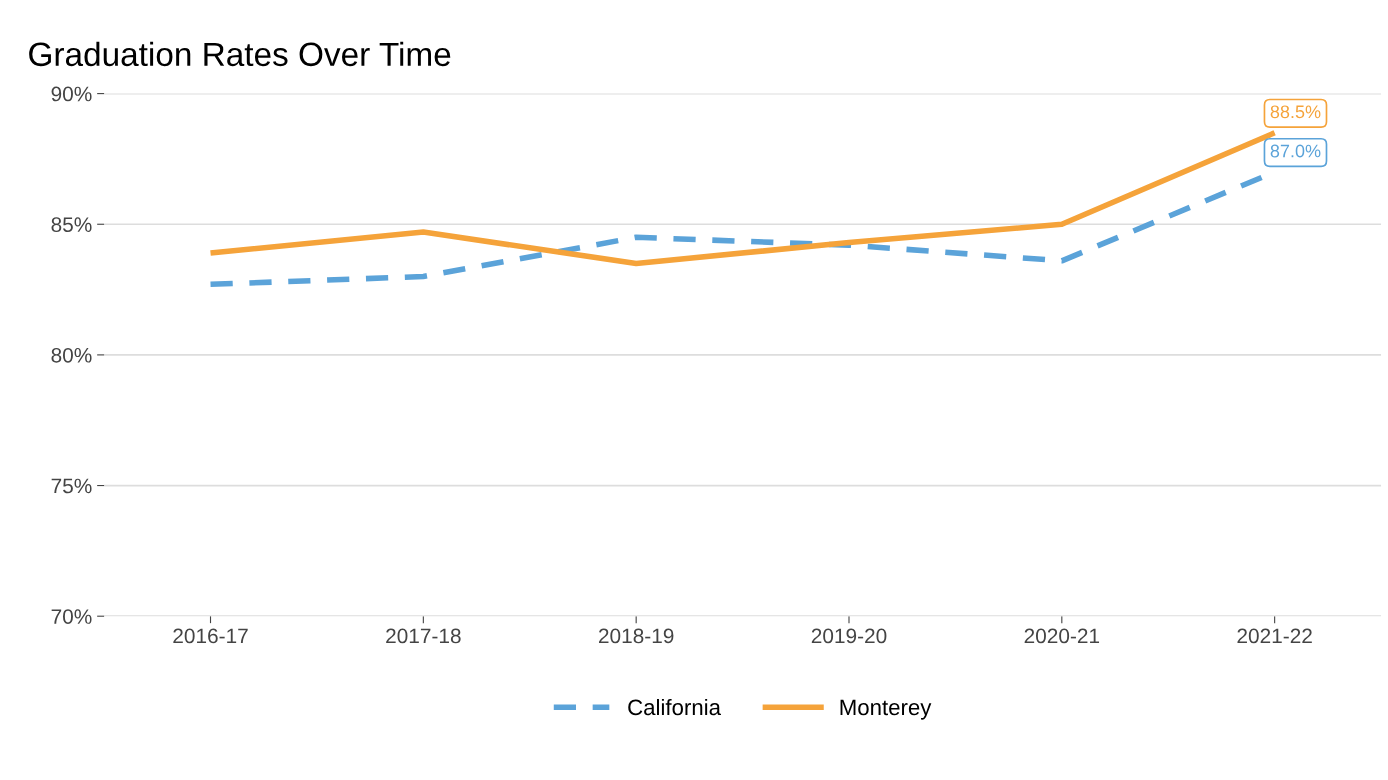 The width and height of the screenshot is (1388, 780). I want to click on x-tick-label: 2019-20, so click(849, 636).